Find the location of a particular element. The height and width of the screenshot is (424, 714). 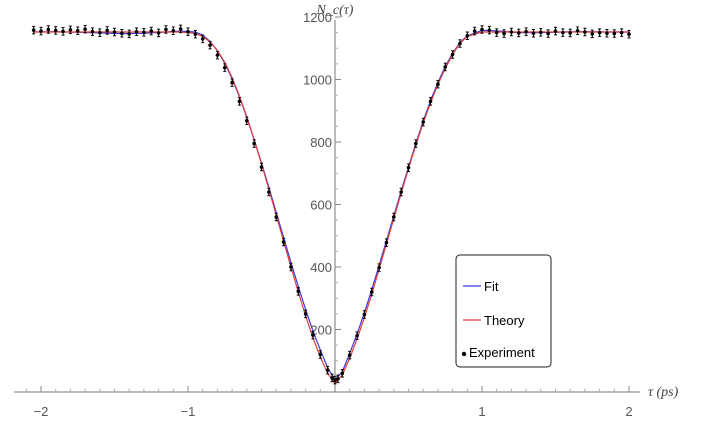

y-tick-label: 600 is located at coordinates (321, 205).